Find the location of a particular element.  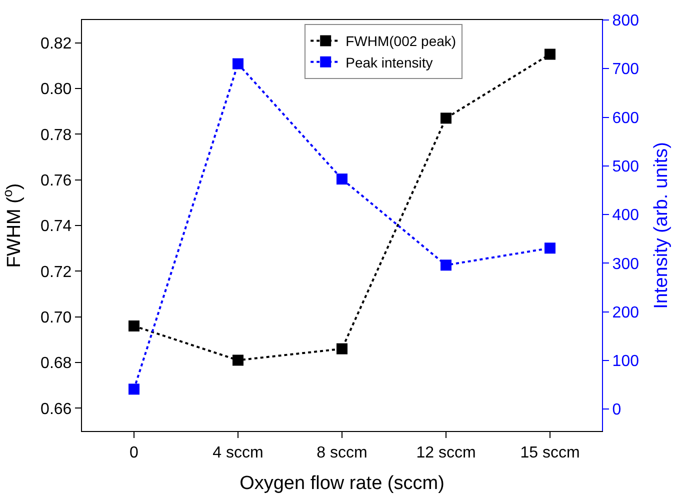

x-tick-label: 15 sccm is located at coordinates (550, 453).